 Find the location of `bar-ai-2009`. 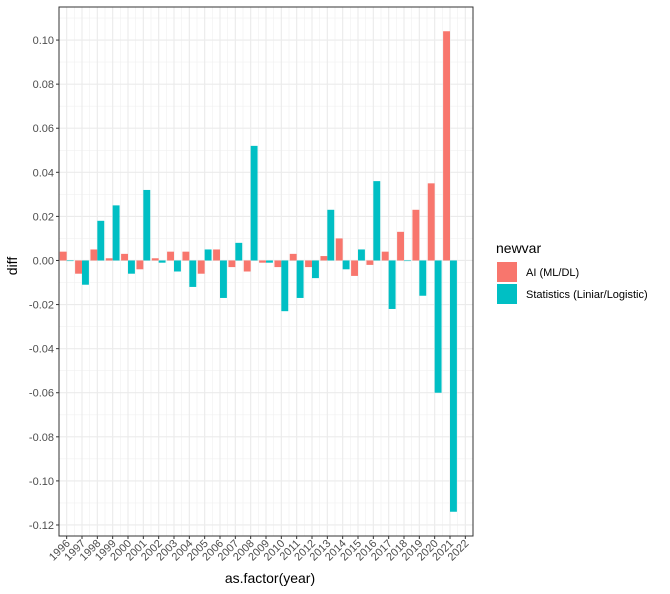

bar-ai-2009 is located at coordinates (262, 261).